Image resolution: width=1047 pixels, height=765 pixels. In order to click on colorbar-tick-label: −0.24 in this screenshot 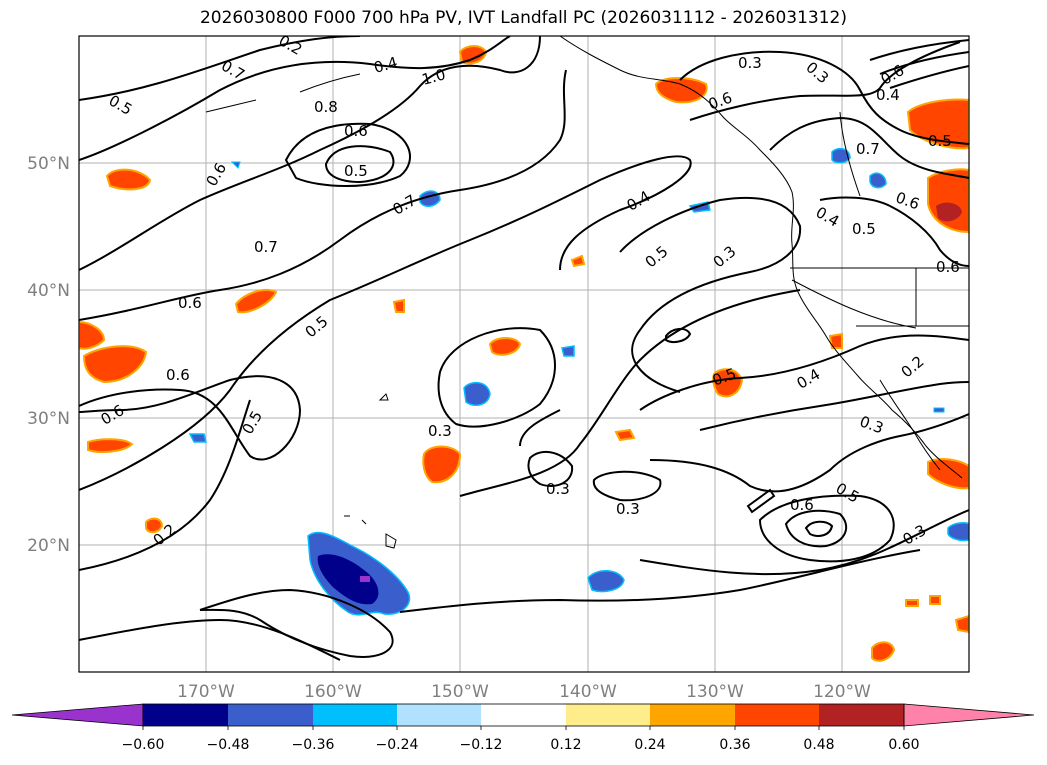, I will do `click(397, 745)`.